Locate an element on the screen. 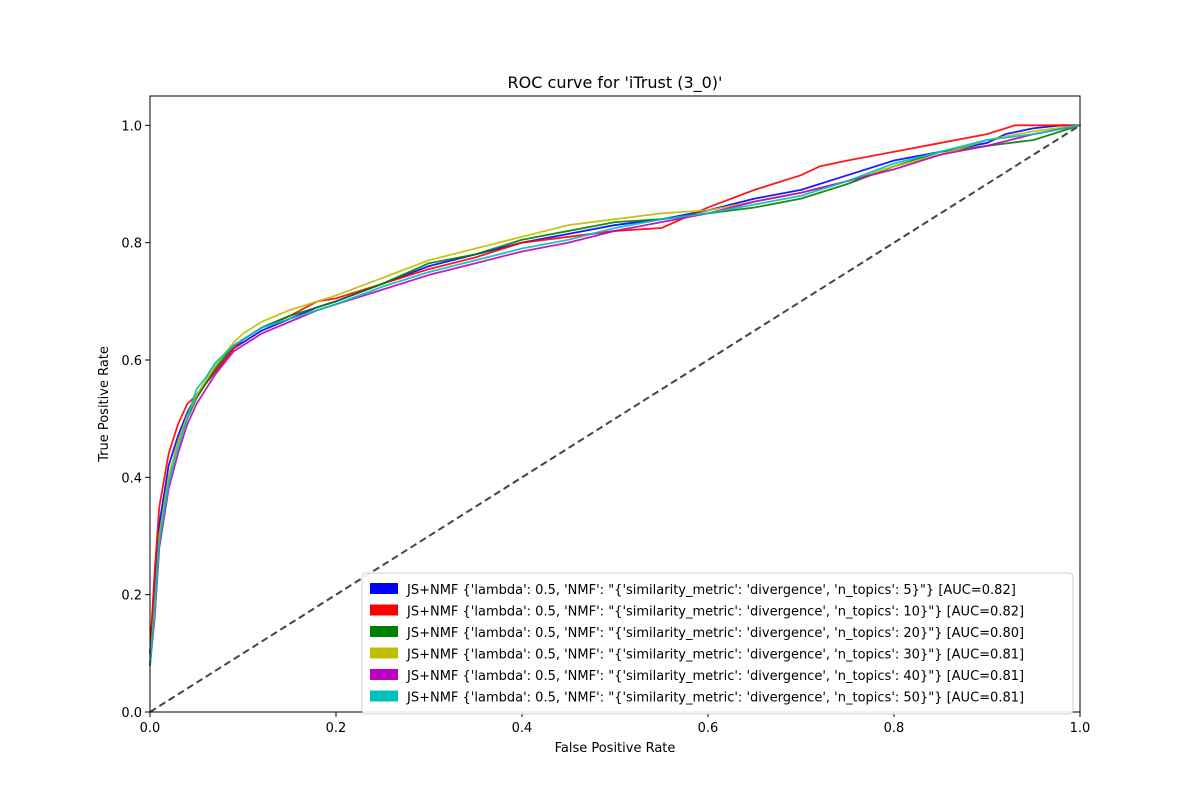 Image resolution: width=1200 pixels, height=800 pixels. y-tick-label: 0.4 is located at coordinates (131, 478).